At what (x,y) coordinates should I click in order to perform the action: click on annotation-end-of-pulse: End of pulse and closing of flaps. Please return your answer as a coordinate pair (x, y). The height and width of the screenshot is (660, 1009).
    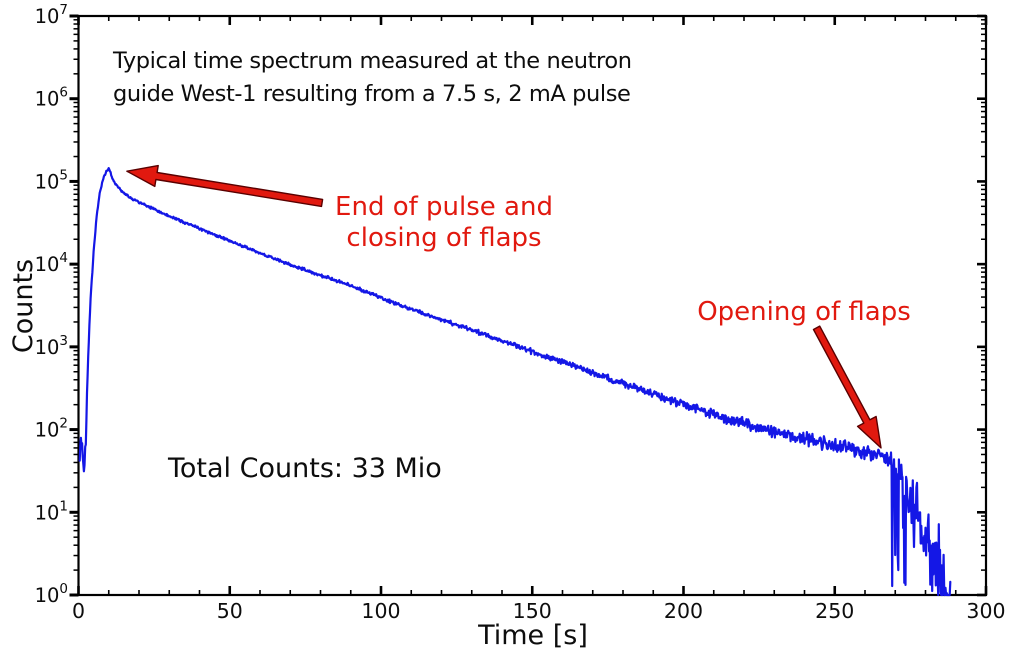
    Looking at the image, I should click on (444, 223).